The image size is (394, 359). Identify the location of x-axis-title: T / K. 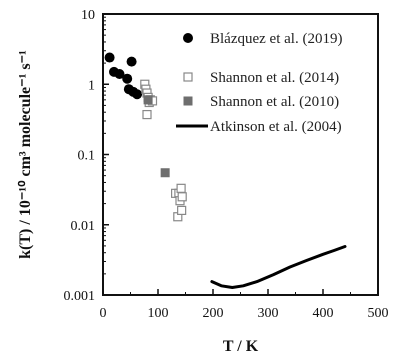
(241, 346).